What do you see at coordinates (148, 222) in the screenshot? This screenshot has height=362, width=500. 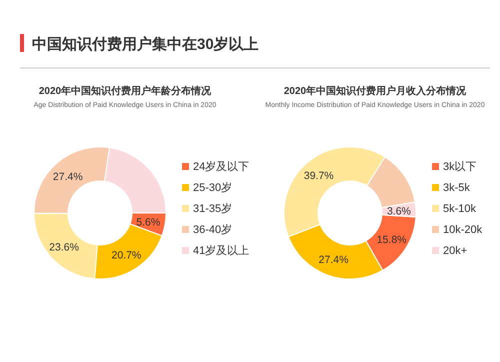 I see `data-label: 5.6%` at bounding box center [148, 222].